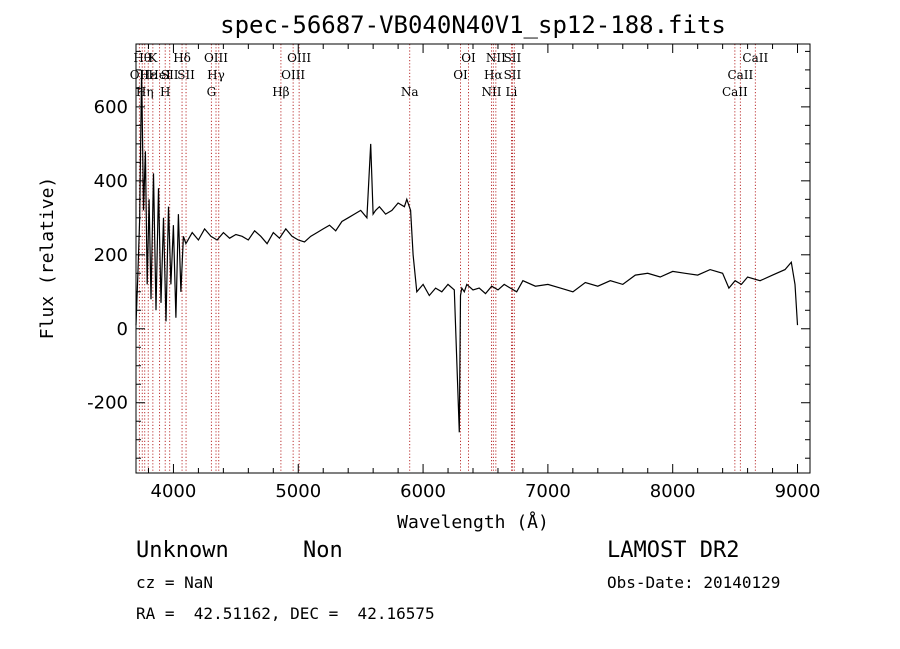 Image resolution: width=900 pixels, height=649 pixels. What do you see at coordinates (122, 329) in the screenshot?
I see `y-tick-label: 0` at bounding box center [122, 329].